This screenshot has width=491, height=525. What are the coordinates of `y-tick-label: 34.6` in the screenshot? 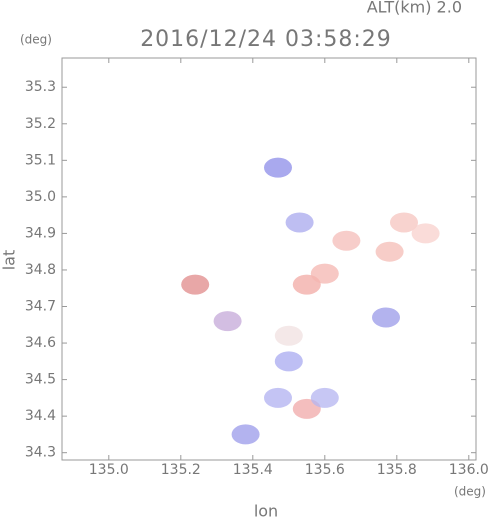 It's located at (40, 343).